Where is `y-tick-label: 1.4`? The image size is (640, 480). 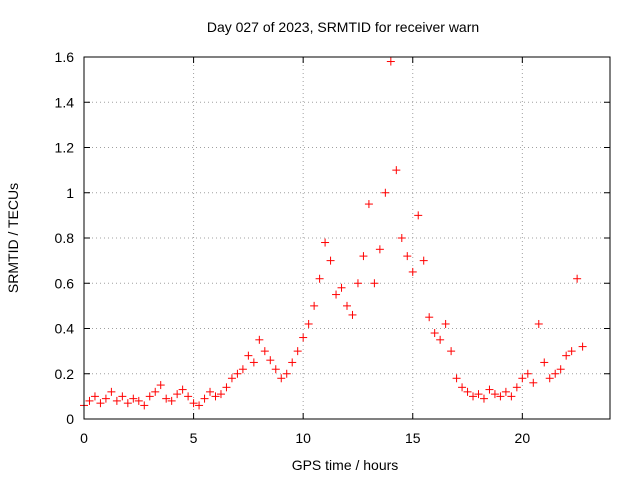
y-tick-label: 1.4 is located at coordinates (65, 102).